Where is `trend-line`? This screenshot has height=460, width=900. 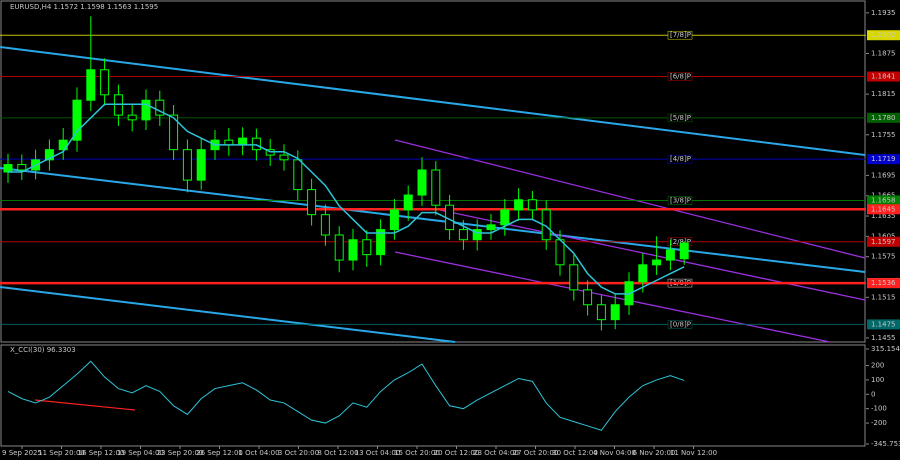 trend-line is located at coordinates (228, 314).